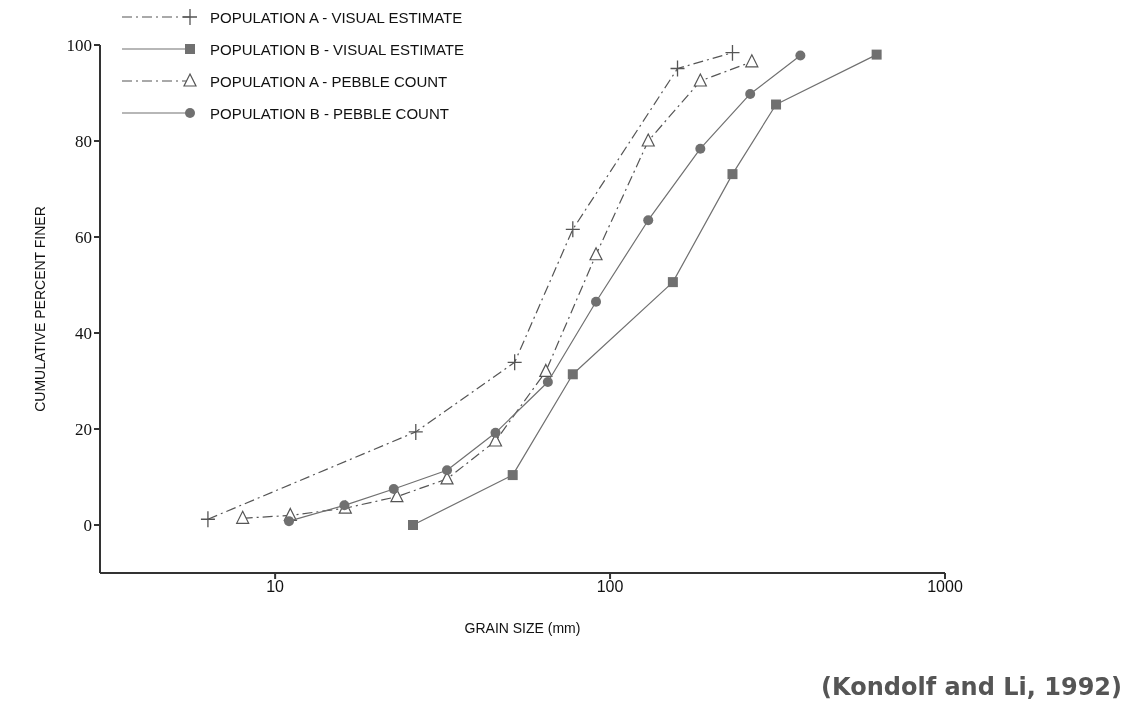  What do you see at coordinates (87, 526) in the screenshot?
I see `y-tick-label: 0` at bounding box center [87, 526].